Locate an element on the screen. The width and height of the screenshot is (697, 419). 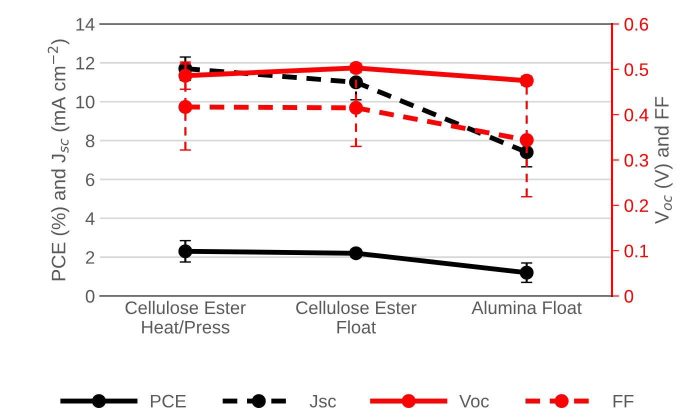
y-tick-label: 10 is located at coordinates (85, 102).